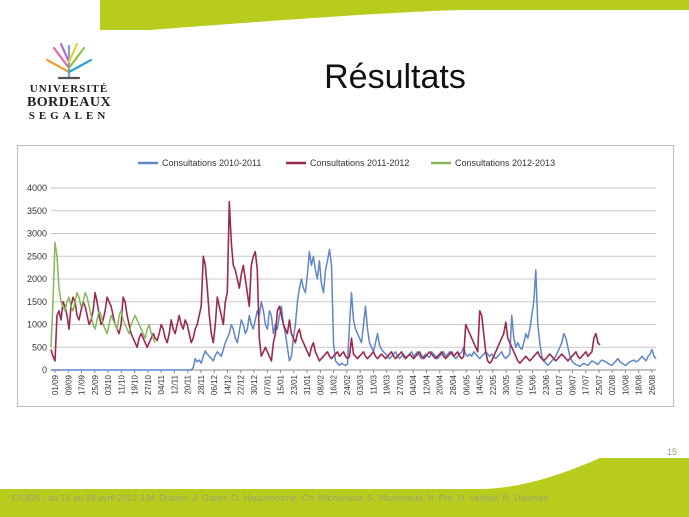 The height and width of the screenshot is (517, 689). Describe the element at coordinates (69, 102) in the screenshot. I see `logo-line-bordeaux: BORDEAUX` at that location.